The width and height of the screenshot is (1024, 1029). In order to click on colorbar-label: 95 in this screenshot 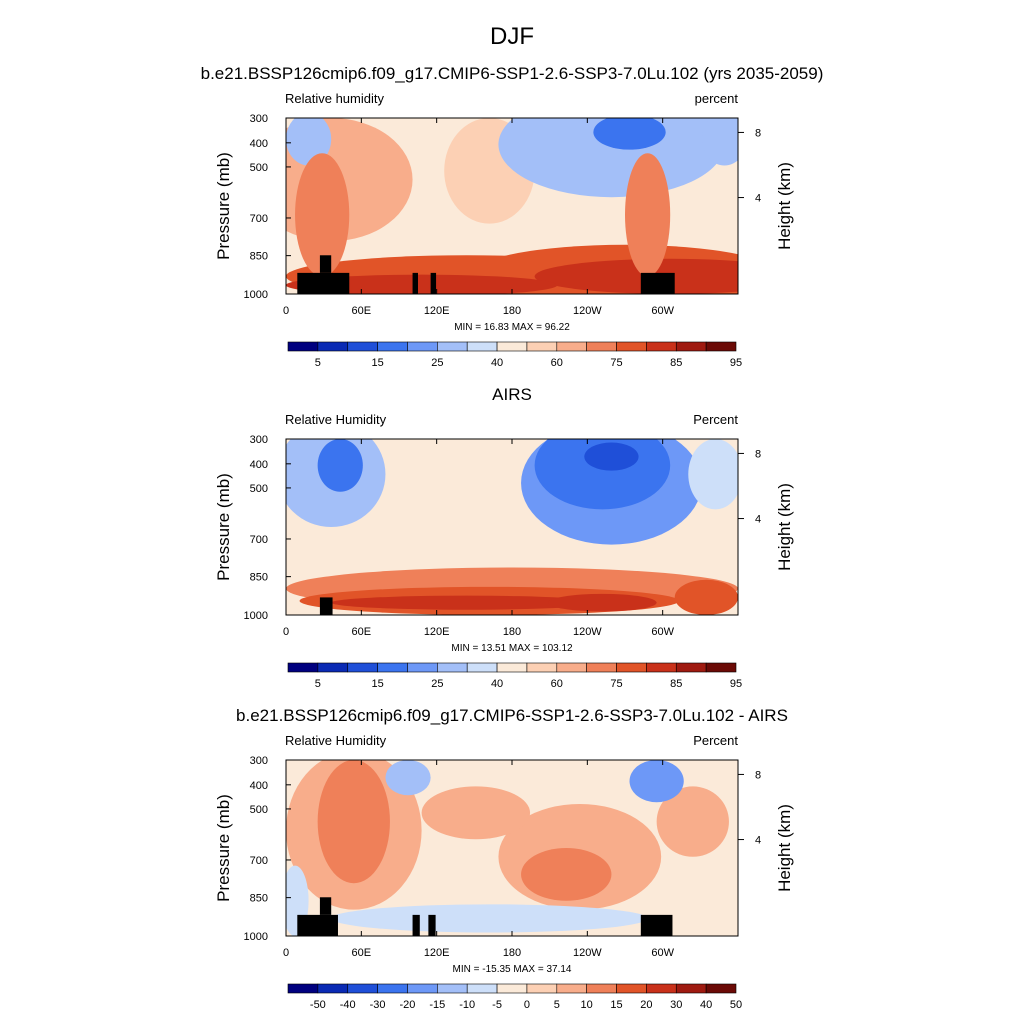, I will do `click(736, 684)`.